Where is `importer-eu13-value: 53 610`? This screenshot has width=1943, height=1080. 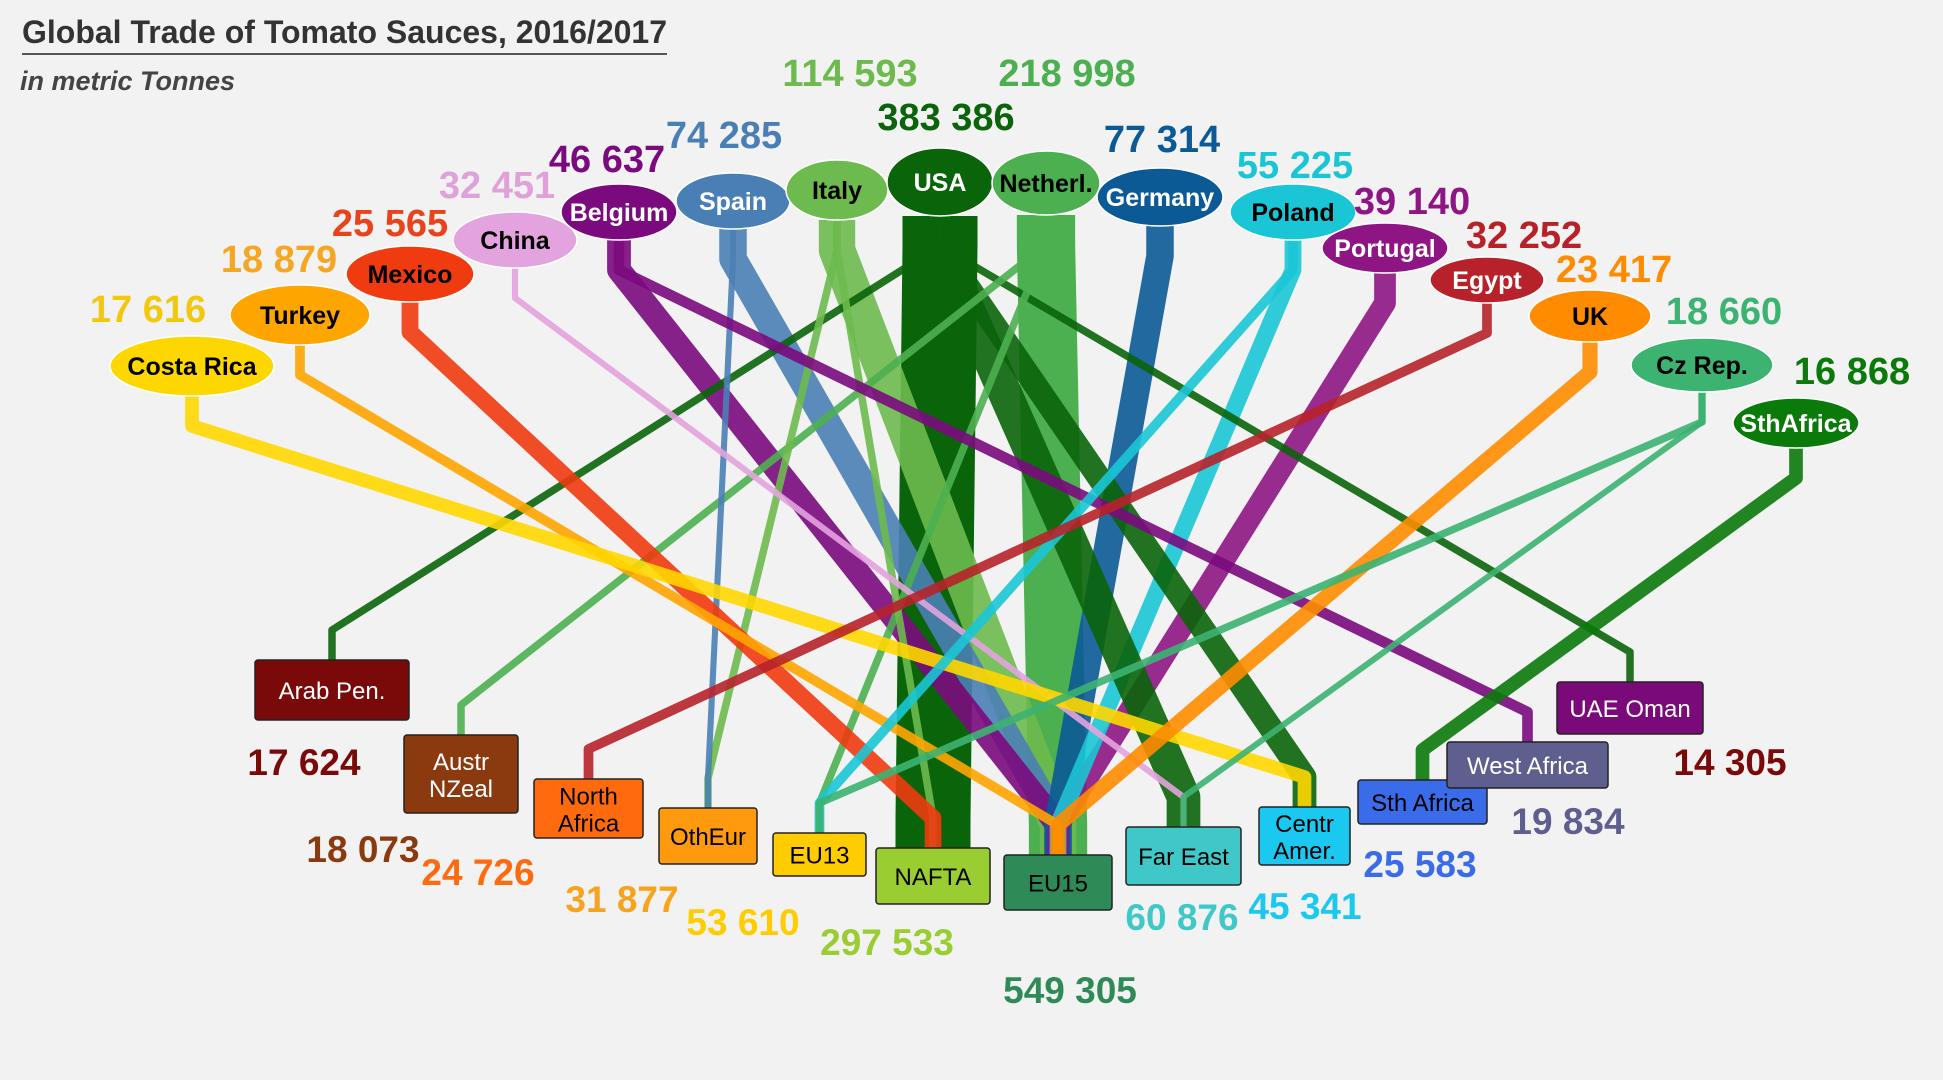 importer-eu13-value: 53 610 is located at coordinates (742, 922).